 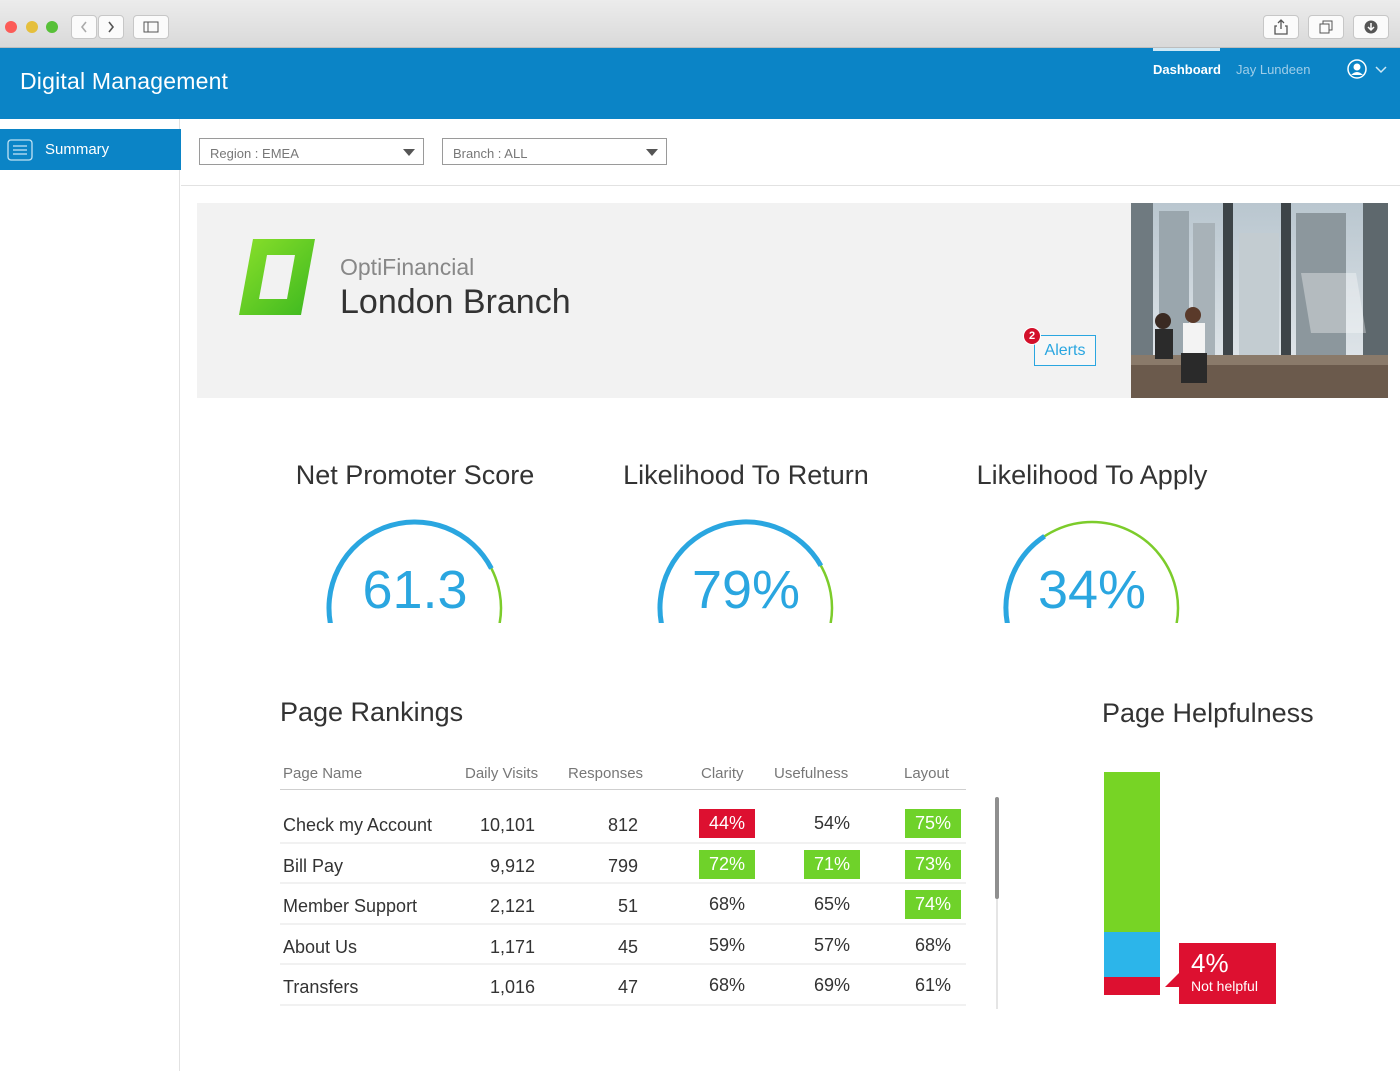 What do you see at coordinates (490, 153) in the screenshot?
I see `branch-select-value: Branch : ALL` at bounding box center [490, 153].